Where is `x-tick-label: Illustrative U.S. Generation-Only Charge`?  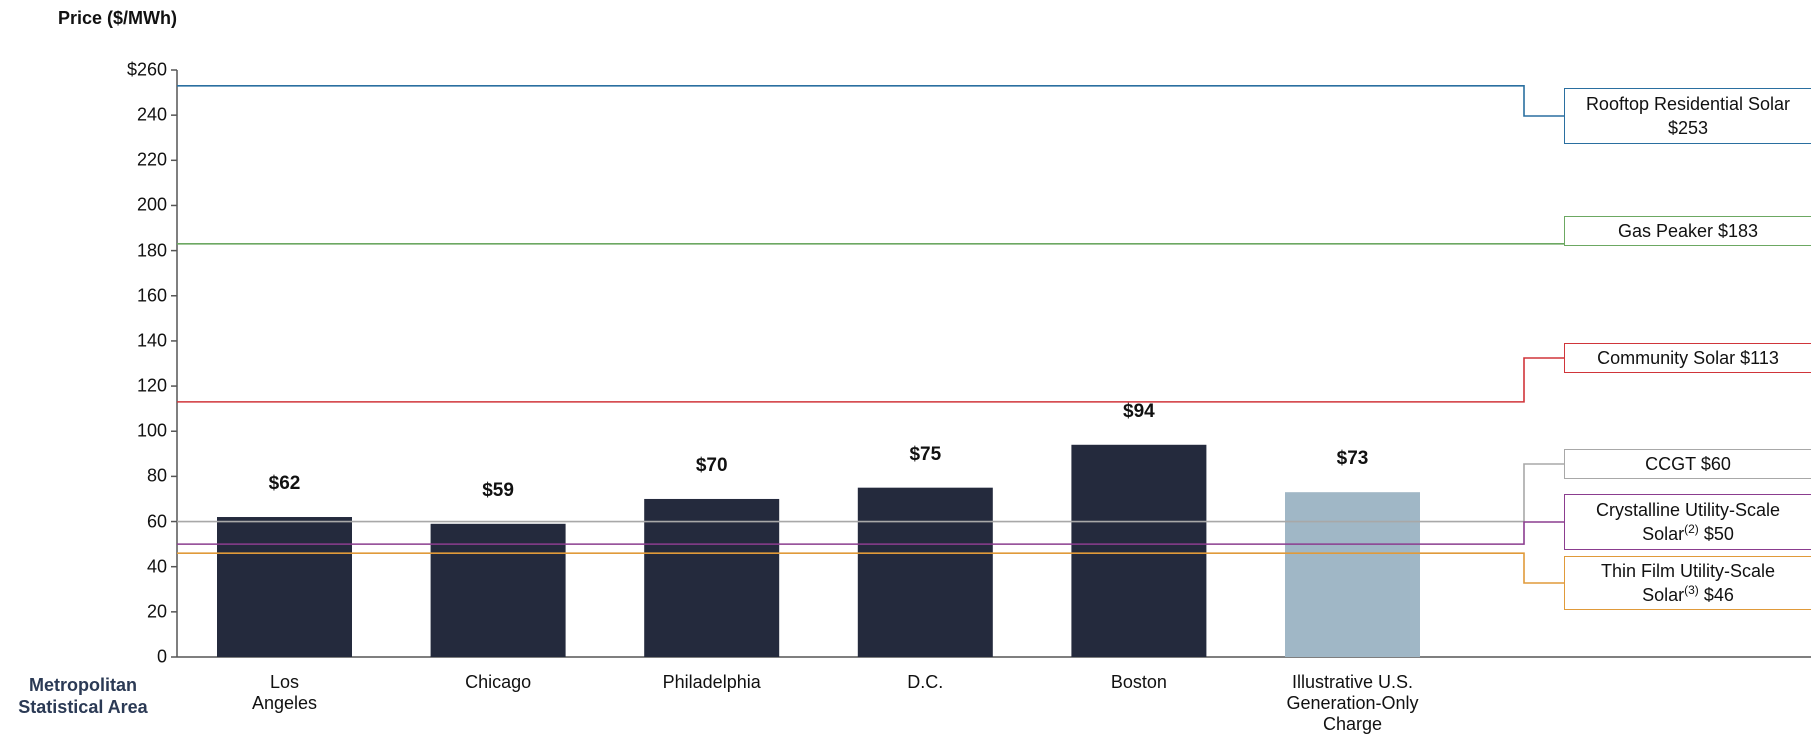 x-tick-label: Illustrative U.S. Generation-Only Charge is located at coordinates (1352, 703).